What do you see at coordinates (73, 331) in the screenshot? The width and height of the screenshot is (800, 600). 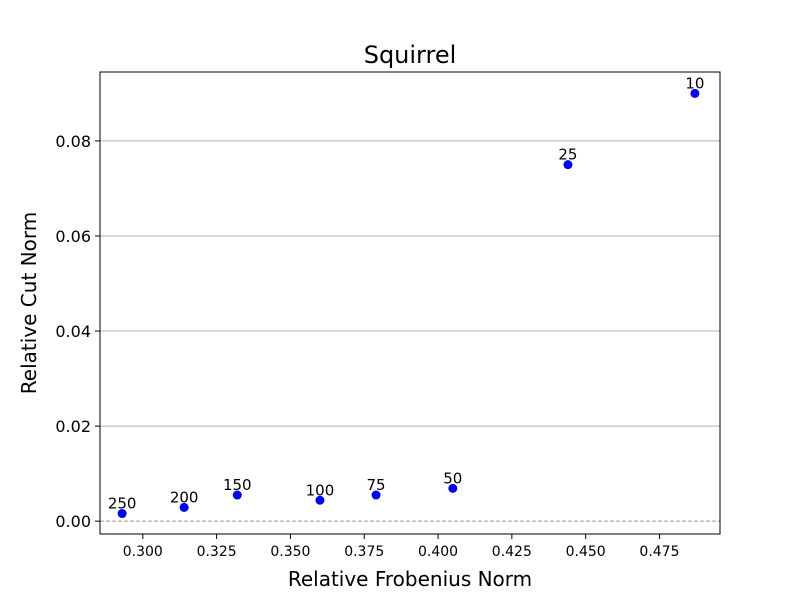 I see `y-tick-label: 0.04` at bounding box center [73, 331].